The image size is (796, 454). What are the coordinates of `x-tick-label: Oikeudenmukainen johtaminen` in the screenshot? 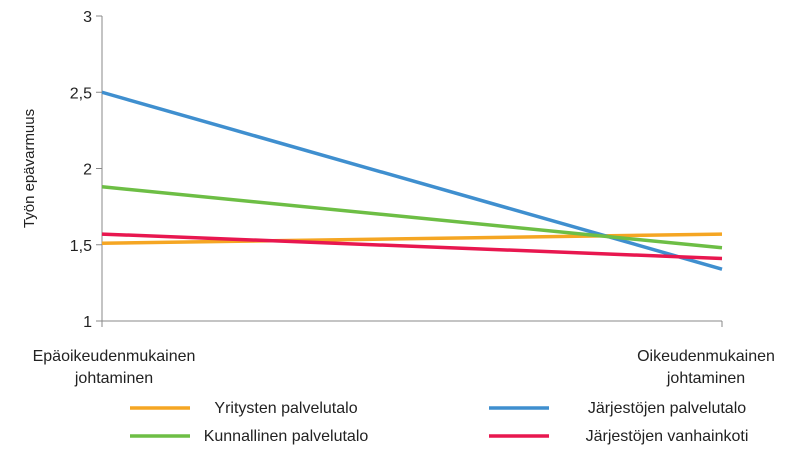 It's located at (706, 367).